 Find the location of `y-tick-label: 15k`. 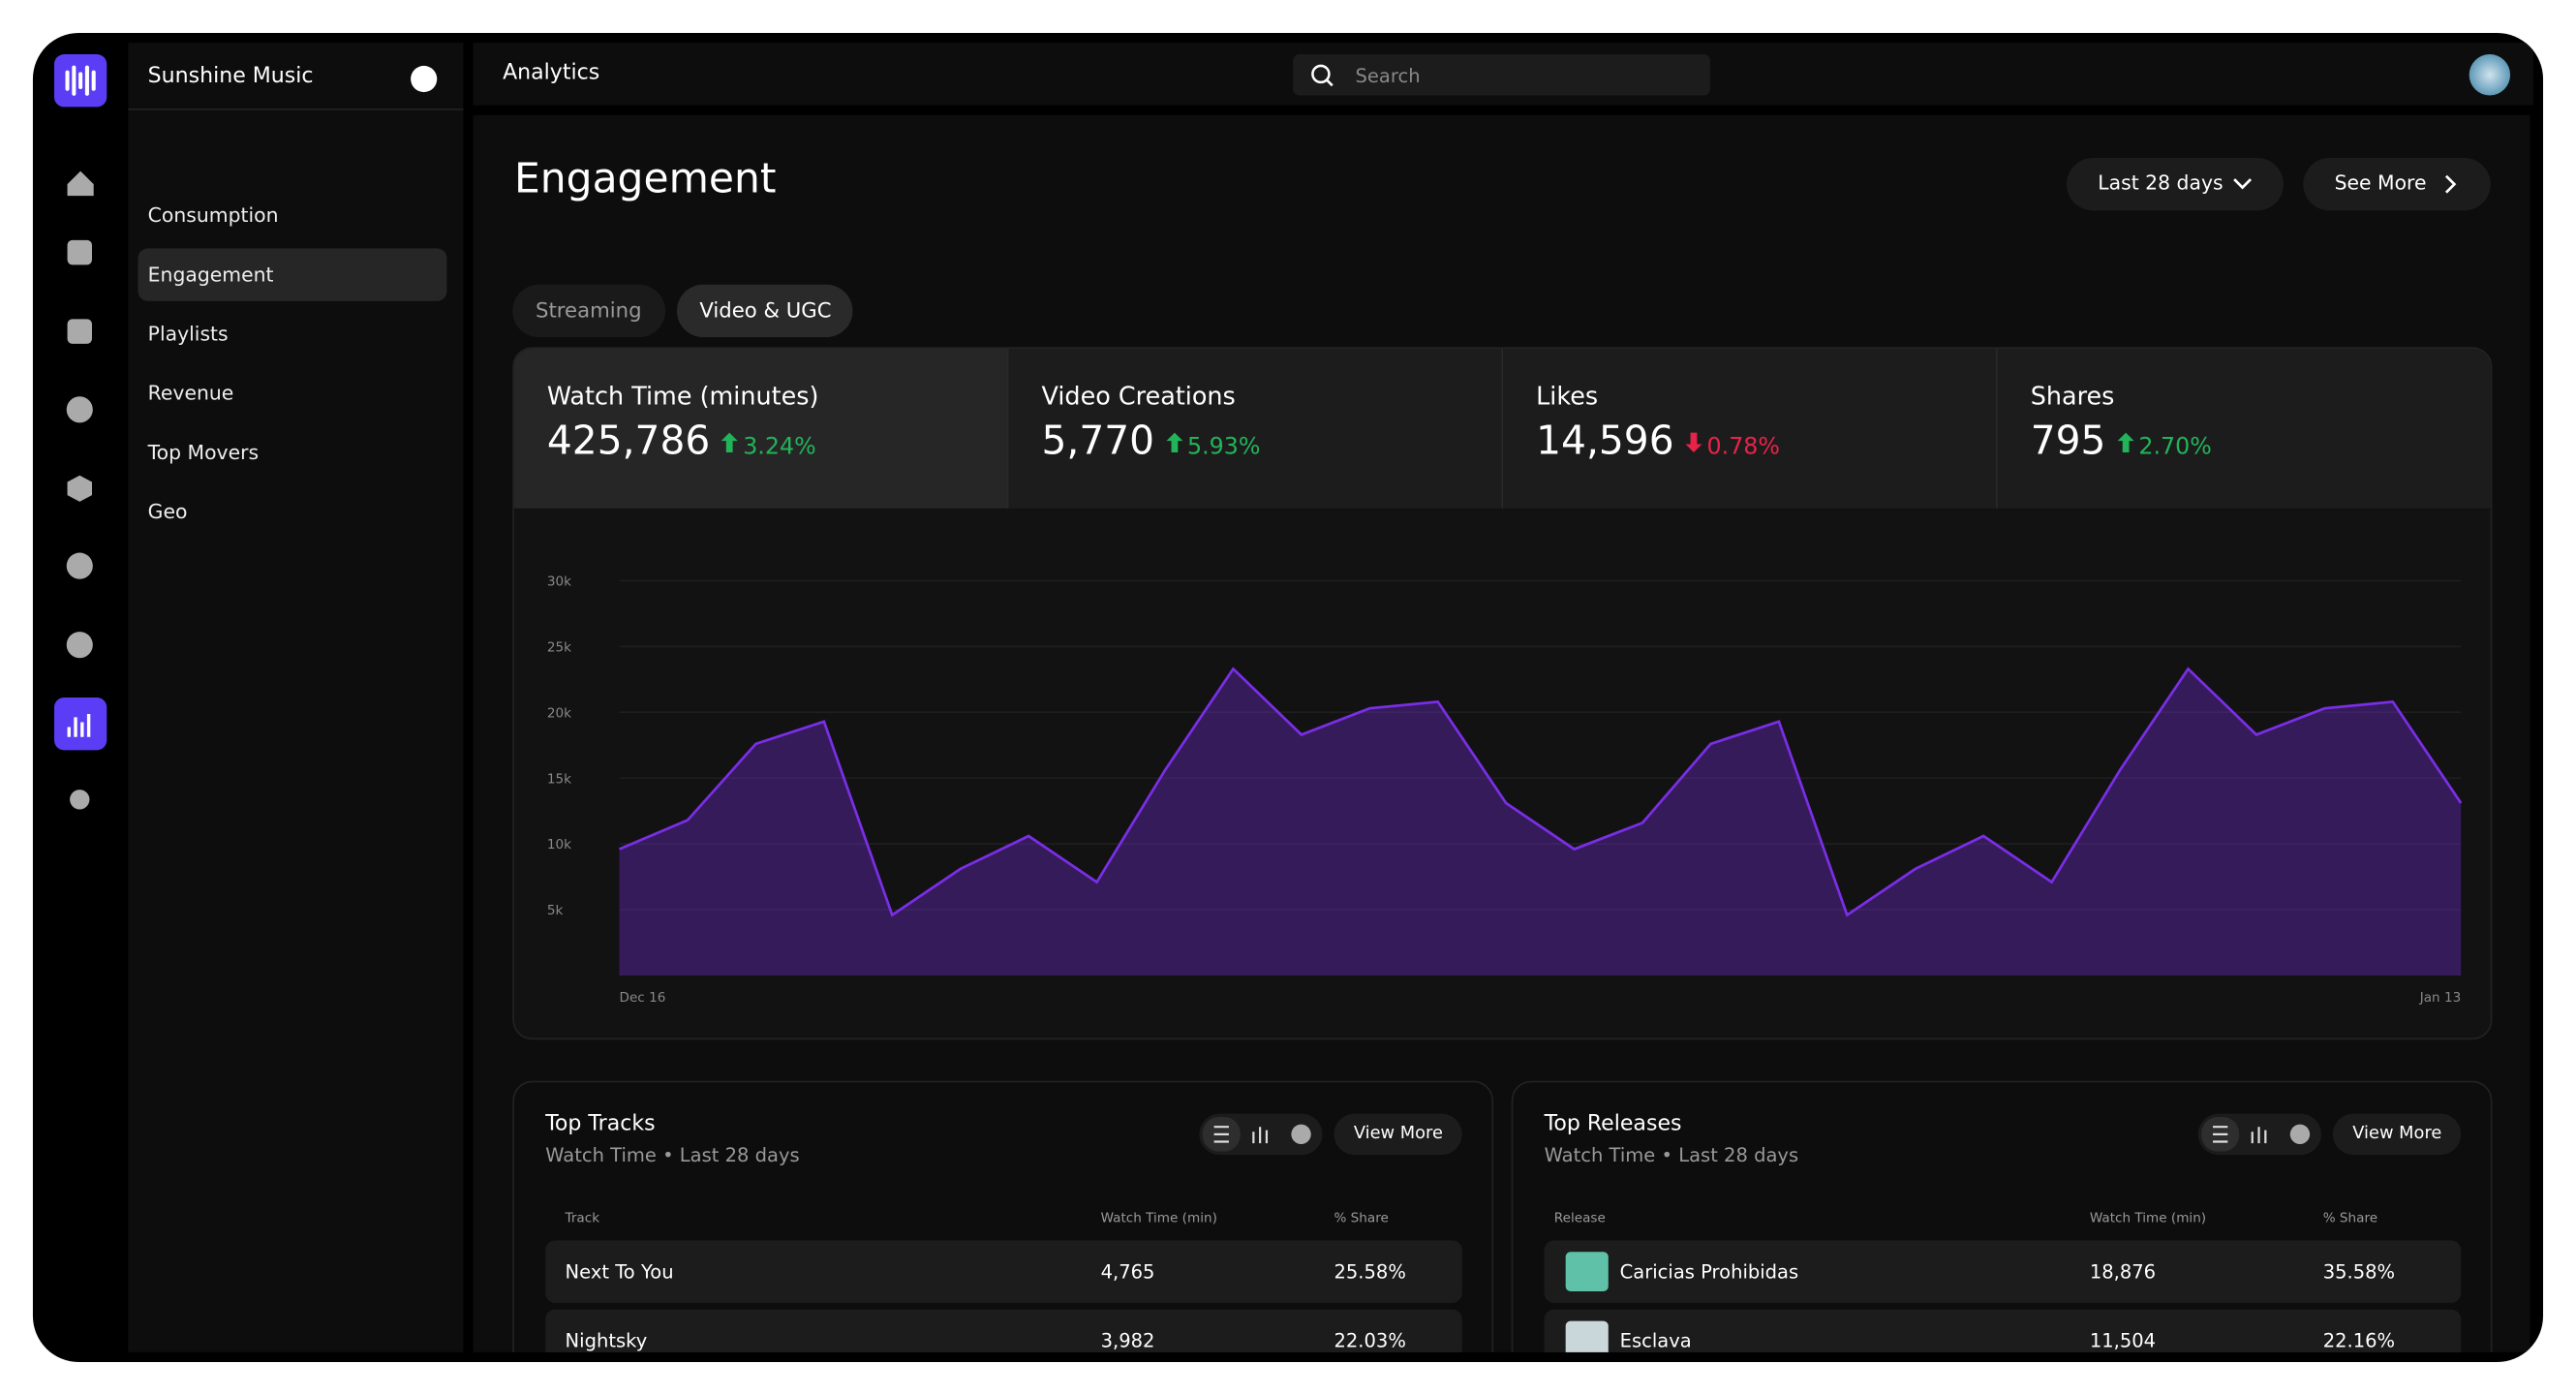

y-tick-label: 15k is located at coordinates (559, 779).